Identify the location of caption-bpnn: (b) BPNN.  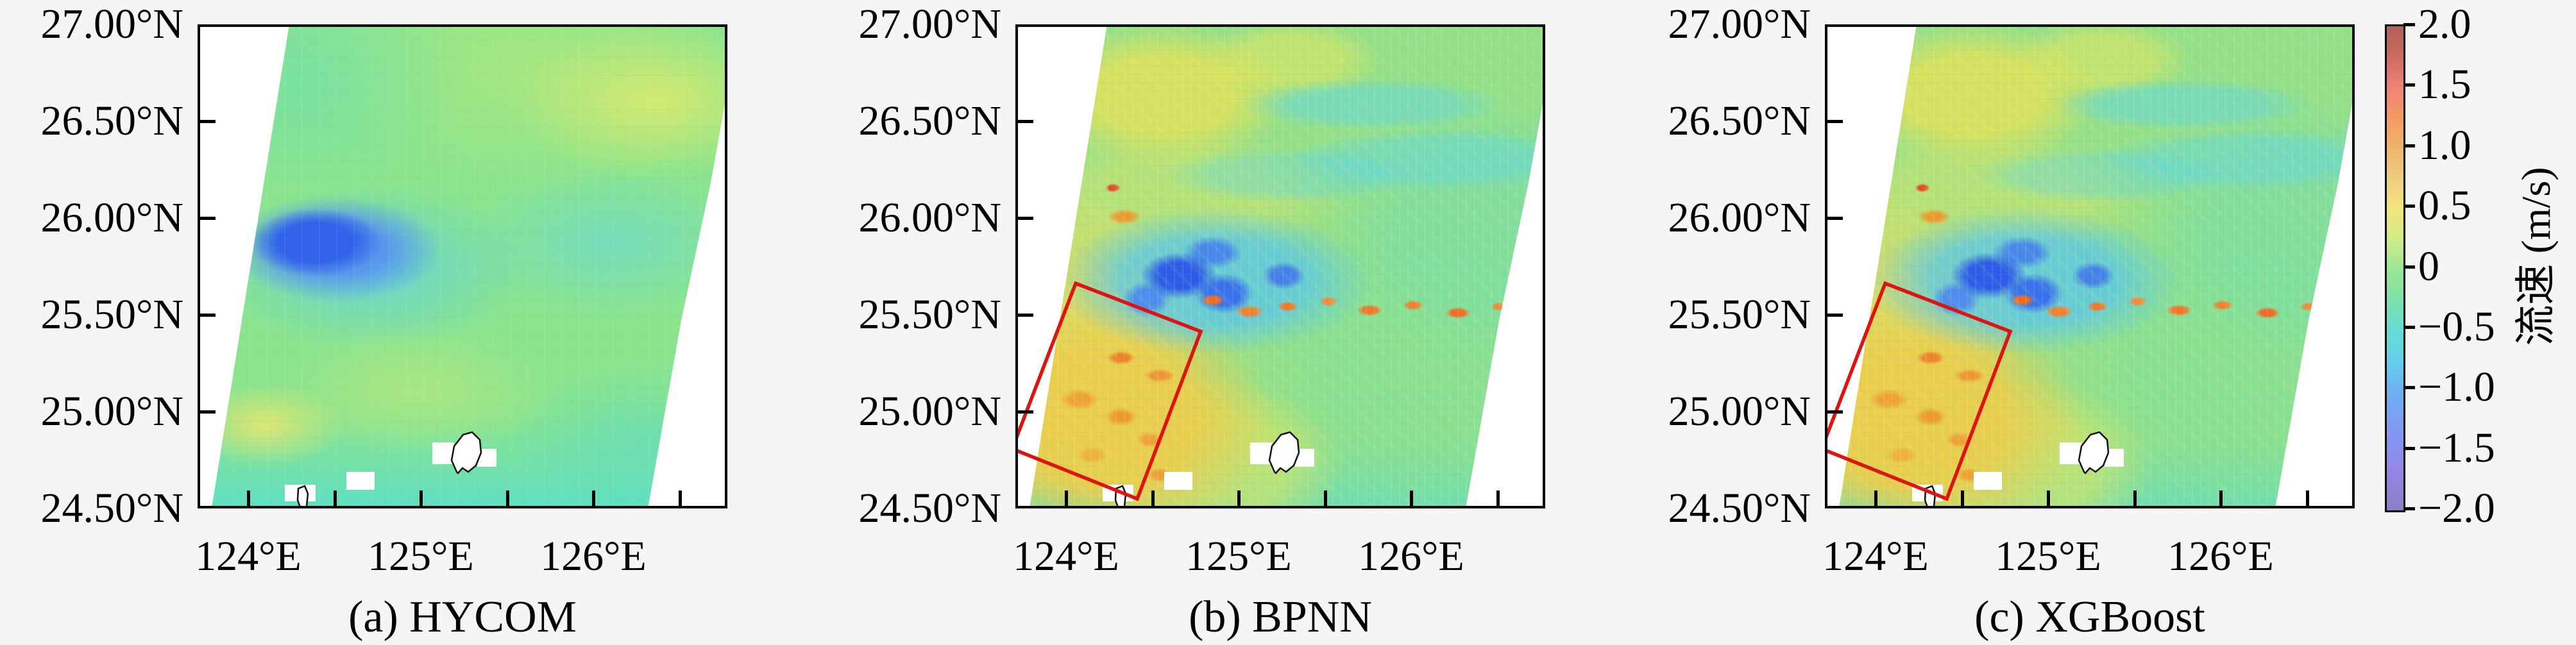
(1280, 617).